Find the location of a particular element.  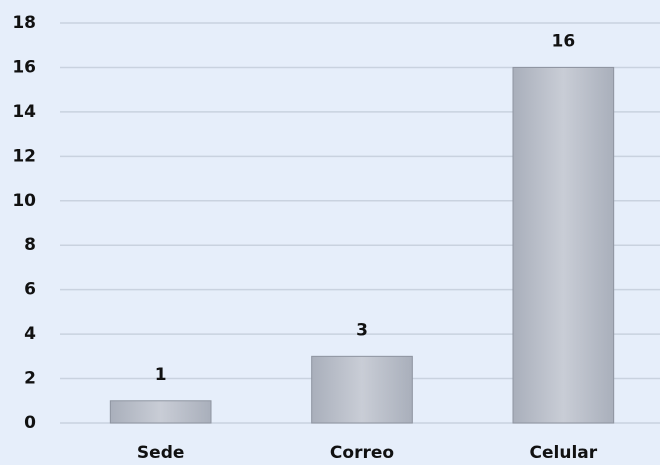

x-tick-label: Correo is located at coordinates (362, 453).